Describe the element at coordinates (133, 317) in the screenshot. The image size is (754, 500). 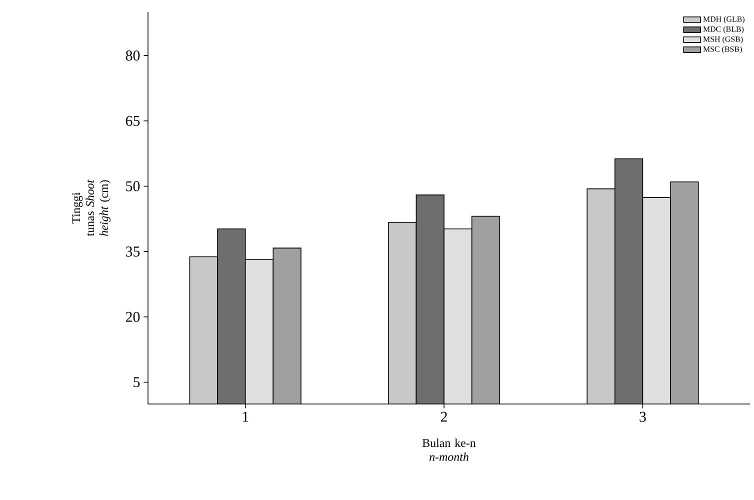
I see `y-tick-label: 20` at that location.